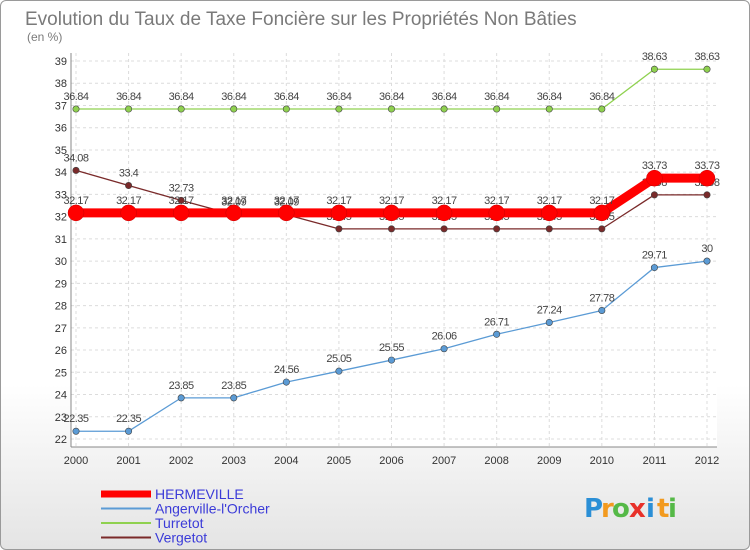 This screenshot has width=750, height=550. What do you see at coordinates (286, 461) in the screenshot?
I see `x-tick-label: 2004` at bounding box center [286, 461].